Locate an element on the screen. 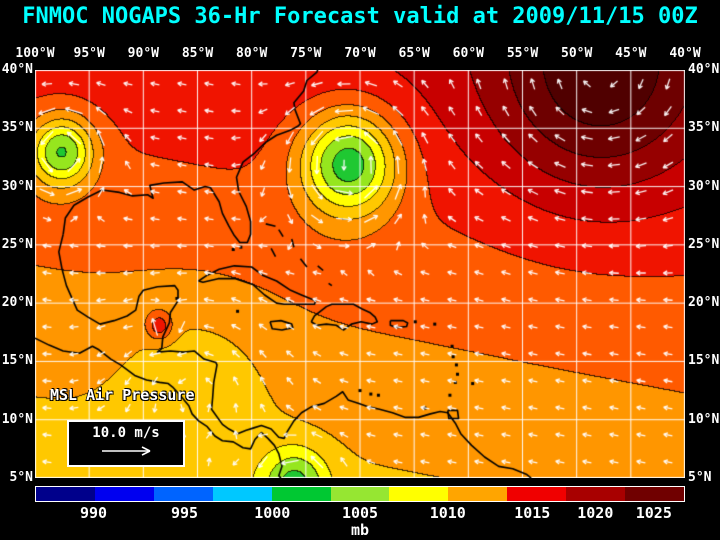  colorbar-tick-label: 1020 is located at coordinates (595, 513).